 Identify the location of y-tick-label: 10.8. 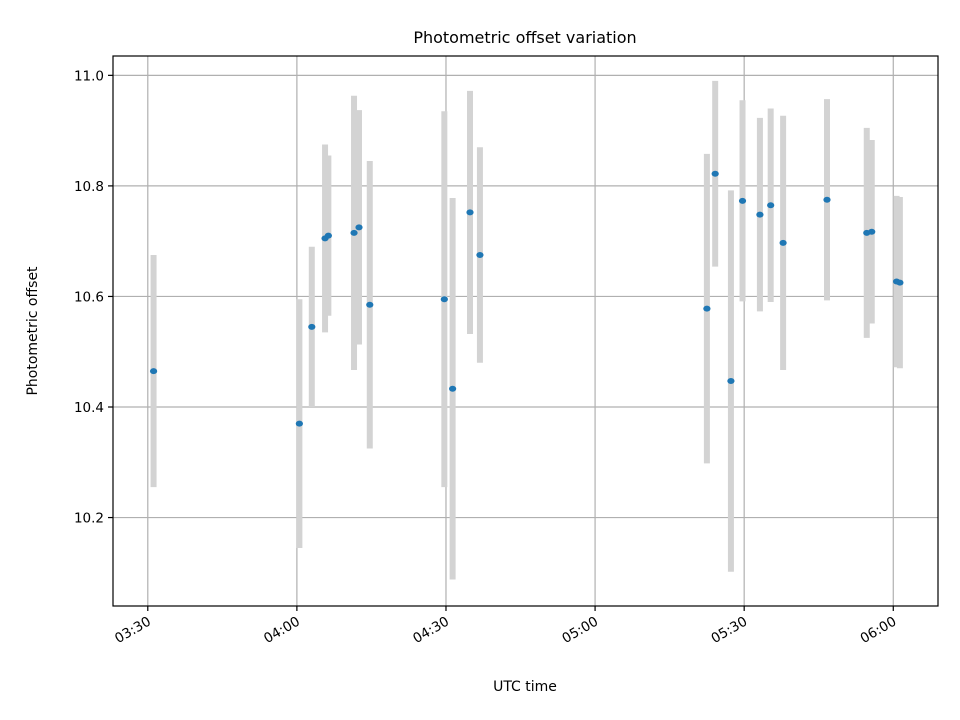
(89, 187).